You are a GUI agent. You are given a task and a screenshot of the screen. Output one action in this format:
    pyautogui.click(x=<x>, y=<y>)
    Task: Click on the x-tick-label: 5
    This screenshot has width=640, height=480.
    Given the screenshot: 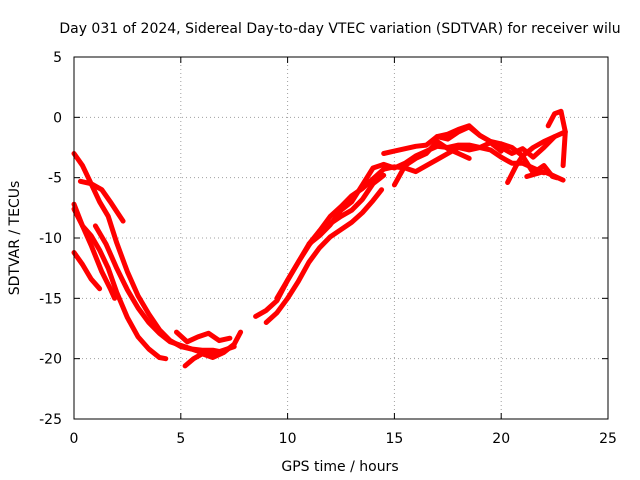 What is the action you would take?
    pyautogui.click(x=180, y=439)
    